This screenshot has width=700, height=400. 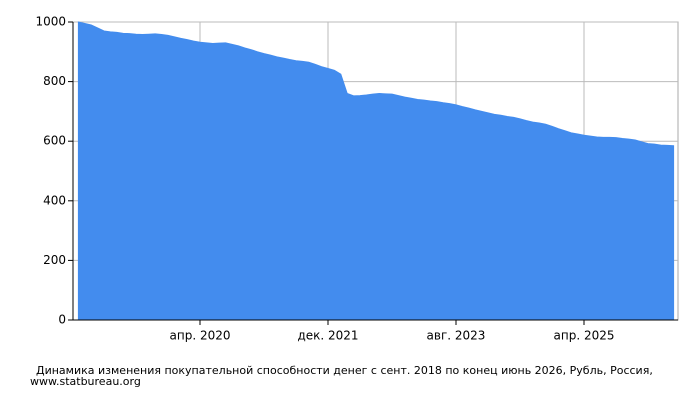 I want to click on source: www.statbureau.org, so click(x=85, y=381).